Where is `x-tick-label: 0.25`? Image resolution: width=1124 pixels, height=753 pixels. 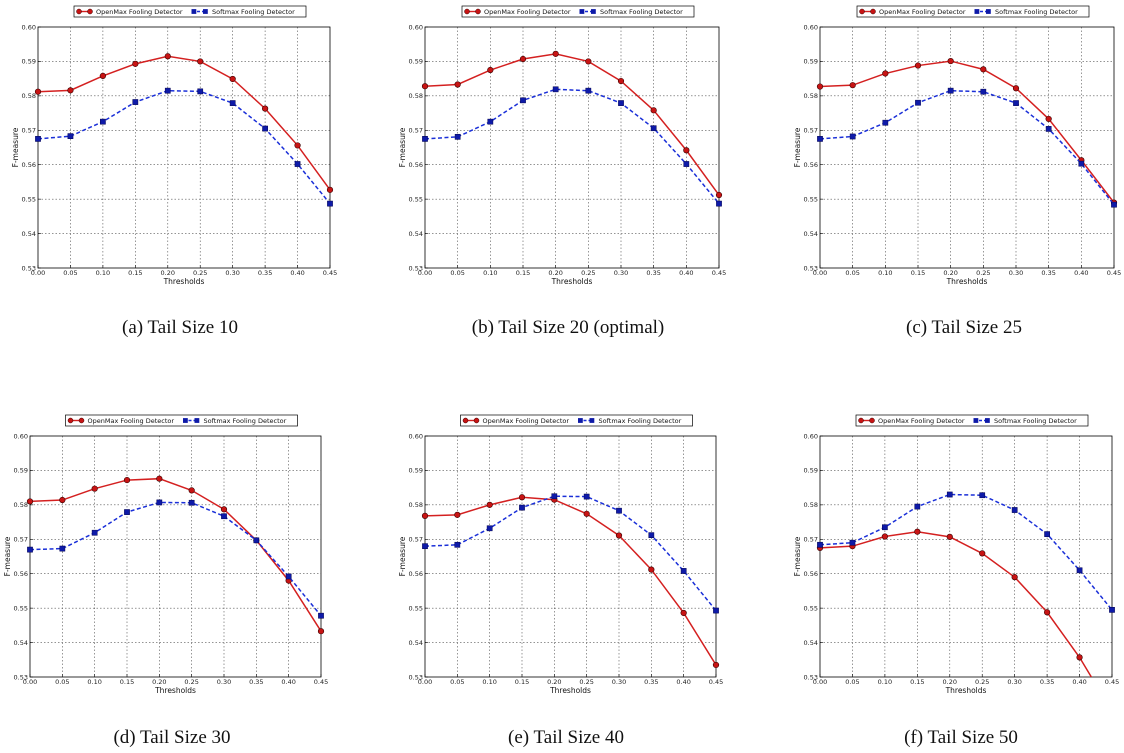
x-tick-label: 0.25 is located at coordinates (982, 682).